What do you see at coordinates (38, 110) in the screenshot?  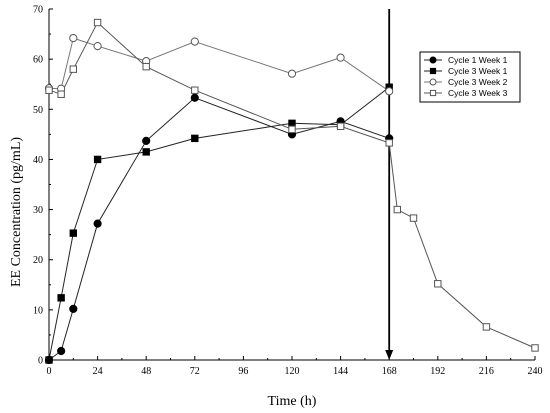 I see `y-tick-label: 50` at bounding box center [38, 110].